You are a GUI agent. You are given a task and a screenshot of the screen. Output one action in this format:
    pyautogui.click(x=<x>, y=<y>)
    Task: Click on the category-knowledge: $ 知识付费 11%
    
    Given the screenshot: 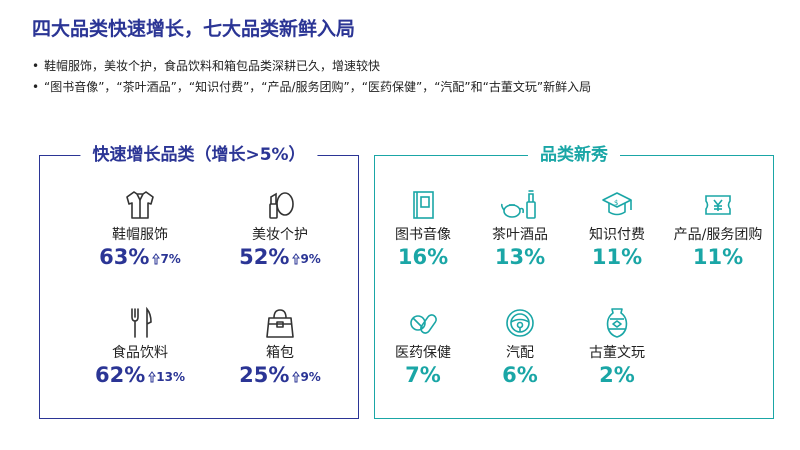 What is the action you would take?
    pyautogui.click(x=617, y=229)
    